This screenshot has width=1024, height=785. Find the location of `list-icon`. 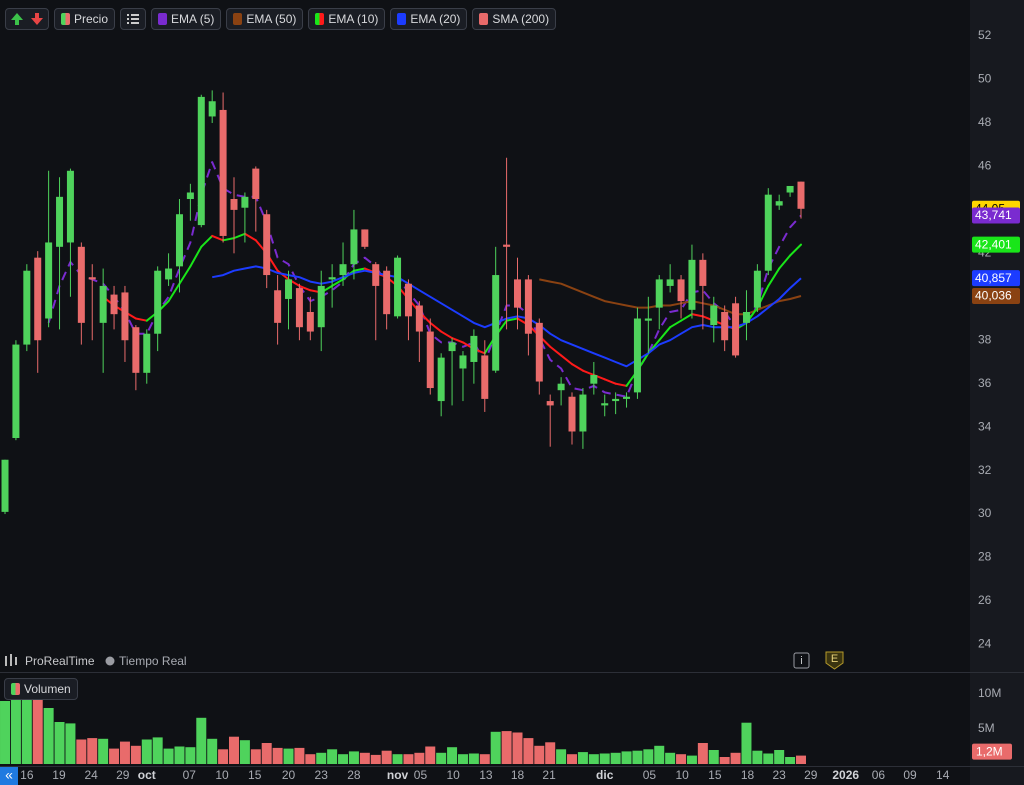

list-icon is located at coordinates (133, 19).